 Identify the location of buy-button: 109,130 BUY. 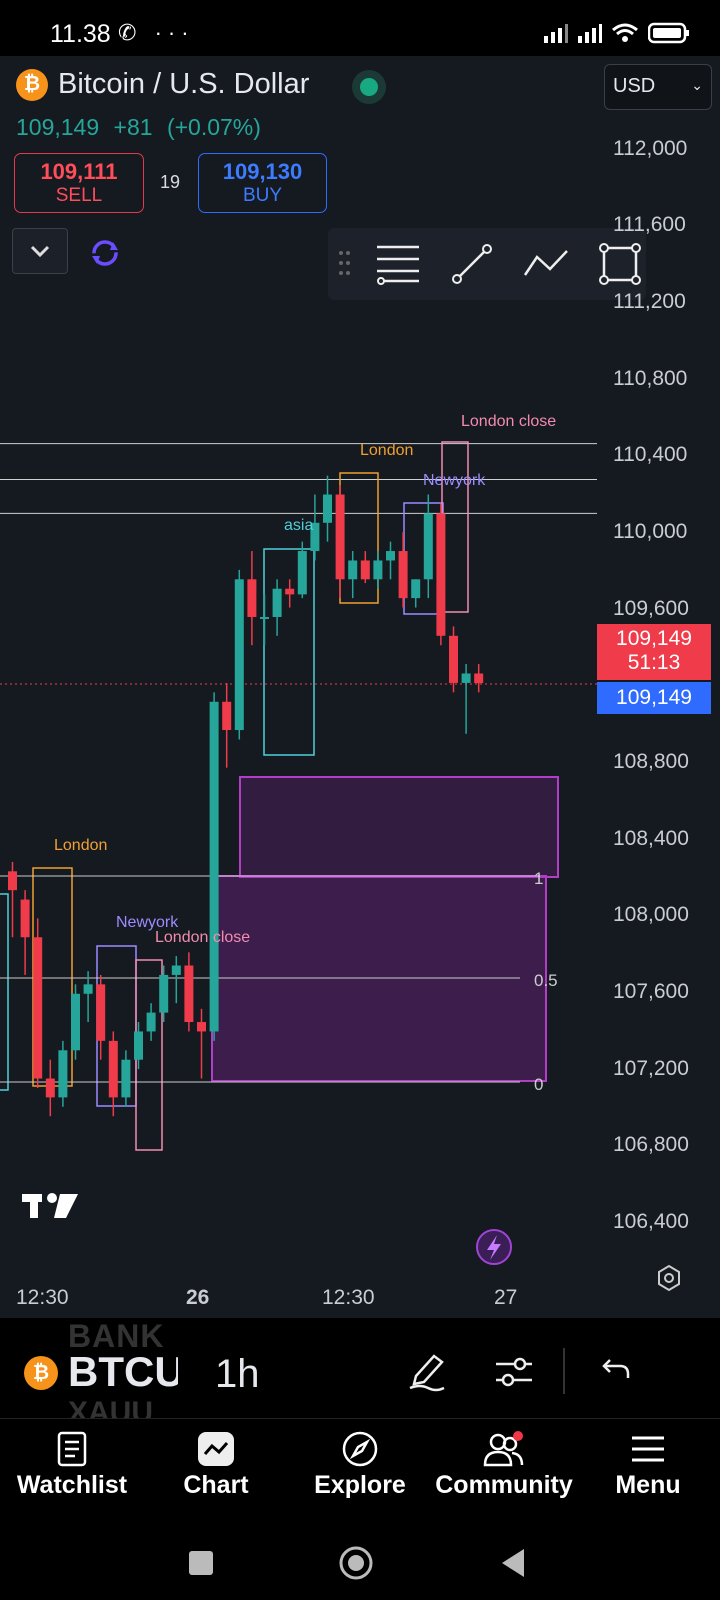
(262, 183).